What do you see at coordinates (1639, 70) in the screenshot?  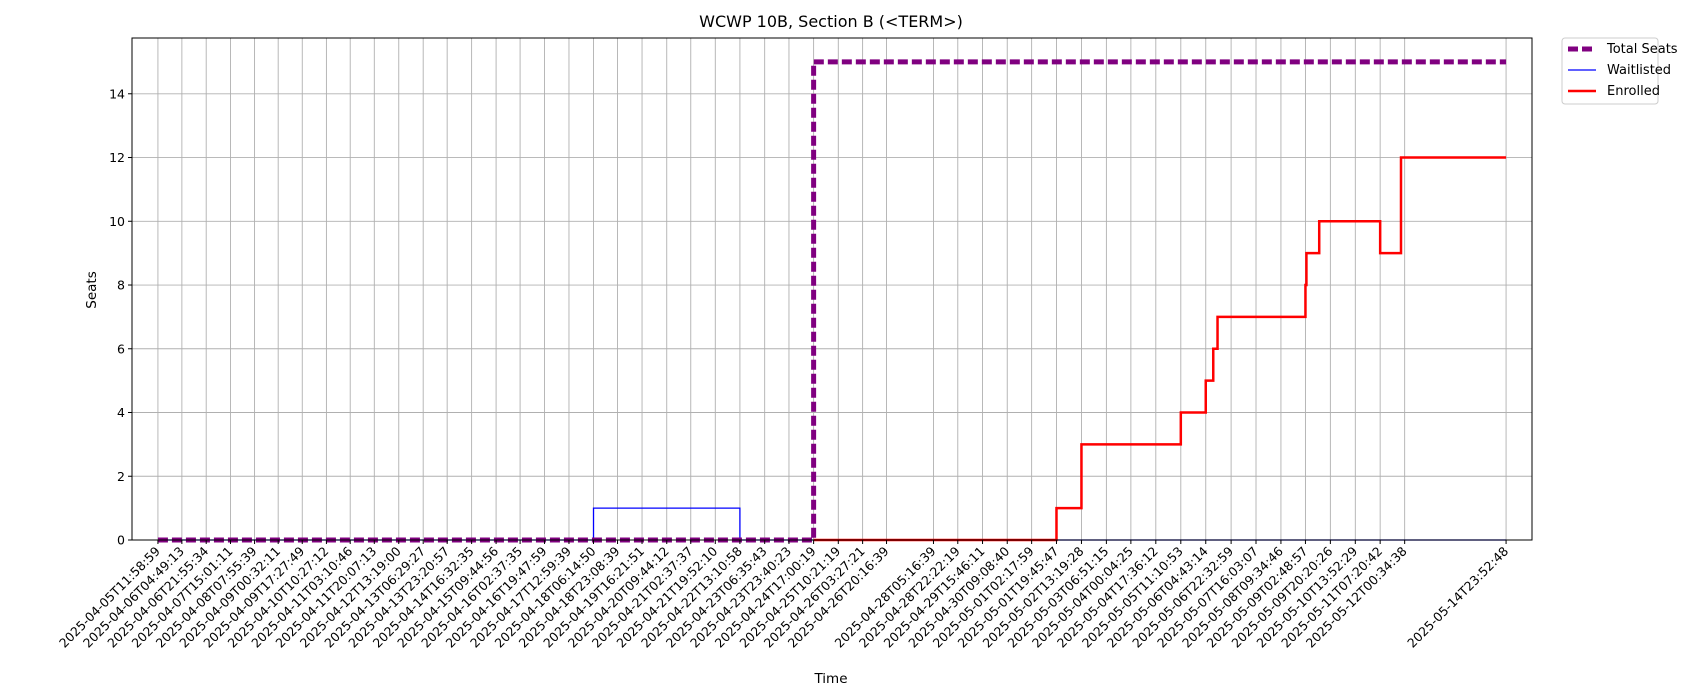 I see `legend-label-waitlisted: Waitlisted` at bounding box center [1639, 70].